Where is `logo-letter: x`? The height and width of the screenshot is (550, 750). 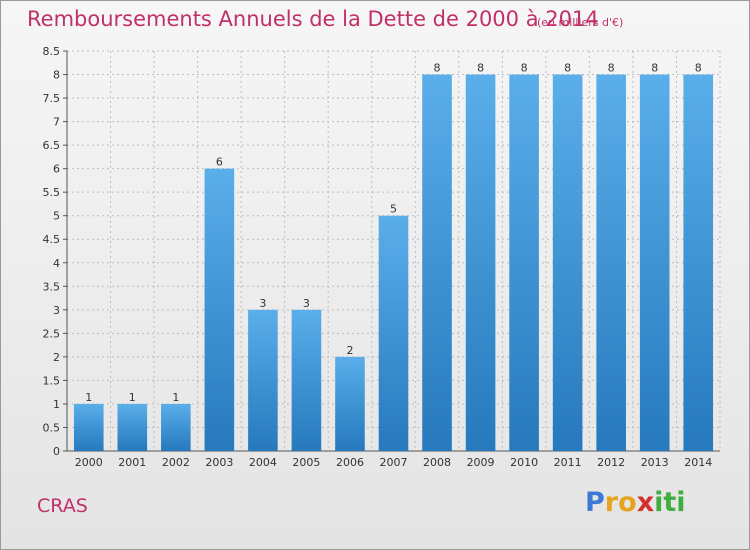
logo-letter: x is located at coordinates (645, 502).